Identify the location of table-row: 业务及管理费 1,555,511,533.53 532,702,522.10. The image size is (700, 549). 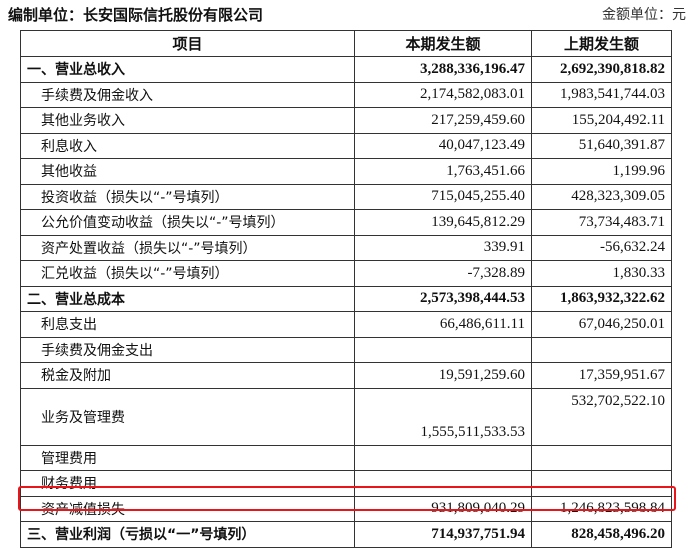
(346, 416).